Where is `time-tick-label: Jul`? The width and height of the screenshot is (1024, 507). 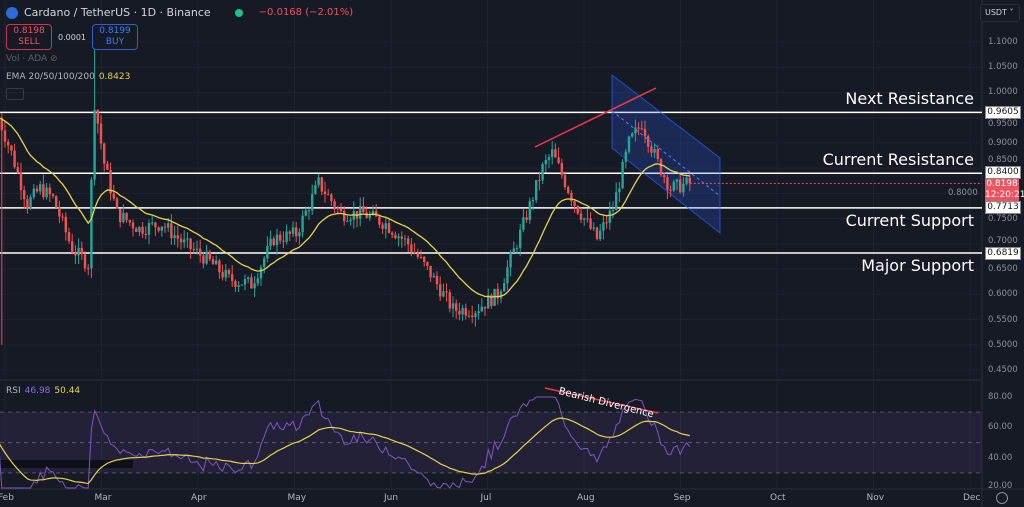 time-tick-label: Jul is located at coordinates (486, 498).